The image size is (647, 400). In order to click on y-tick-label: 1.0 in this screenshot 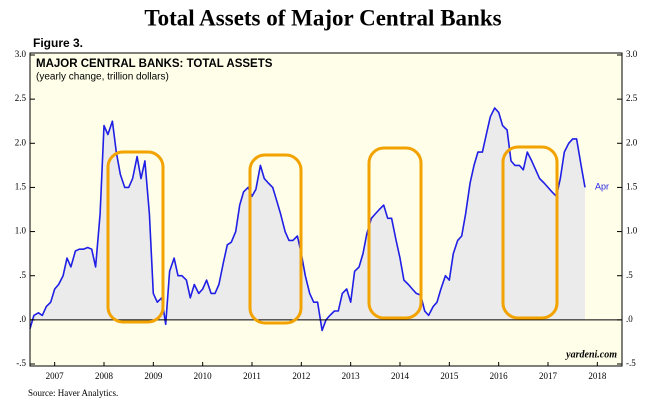, I will do `click(21, 231)`.